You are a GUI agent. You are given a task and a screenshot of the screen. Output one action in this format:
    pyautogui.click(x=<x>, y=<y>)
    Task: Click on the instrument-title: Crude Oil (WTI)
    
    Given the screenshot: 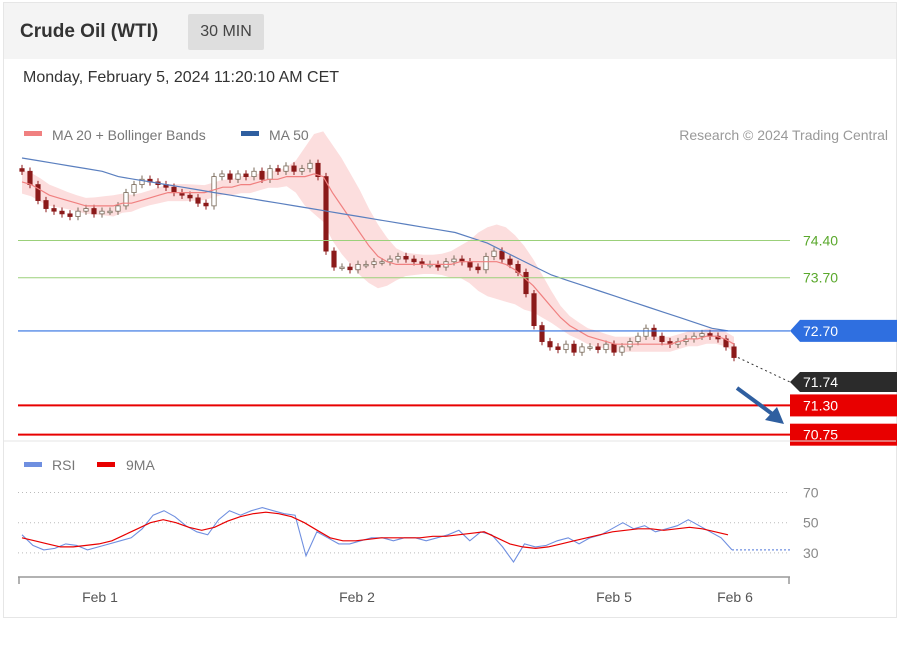 What is the action you would take?
    pyautogui.click(x=89, y=31)
    